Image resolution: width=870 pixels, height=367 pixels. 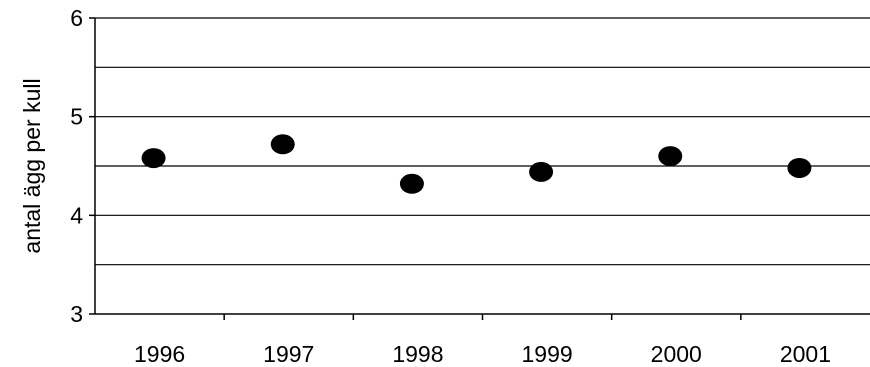 I want to click on x-tick-label: 1999, so click(x=546, y=354).